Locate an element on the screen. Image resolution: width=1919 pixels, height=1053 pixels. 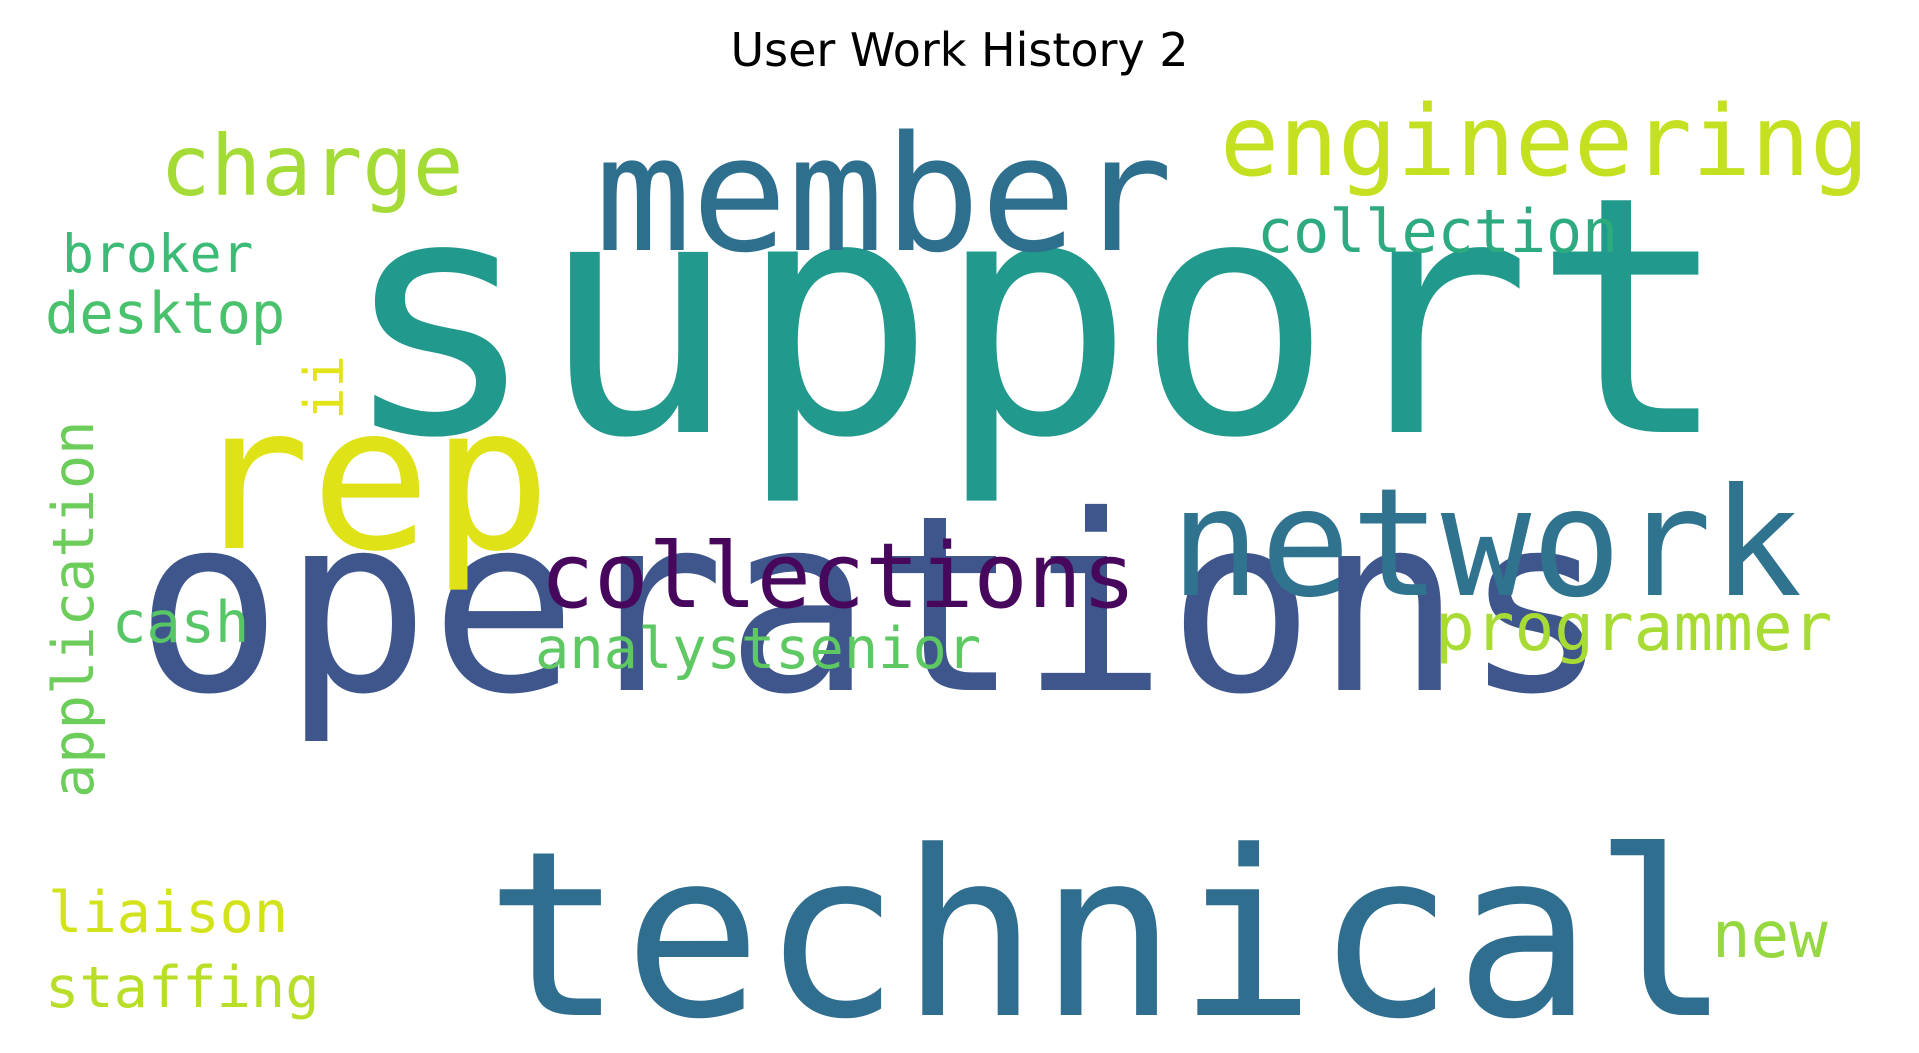
word-cash: cash is located at coordinates (180, 623).